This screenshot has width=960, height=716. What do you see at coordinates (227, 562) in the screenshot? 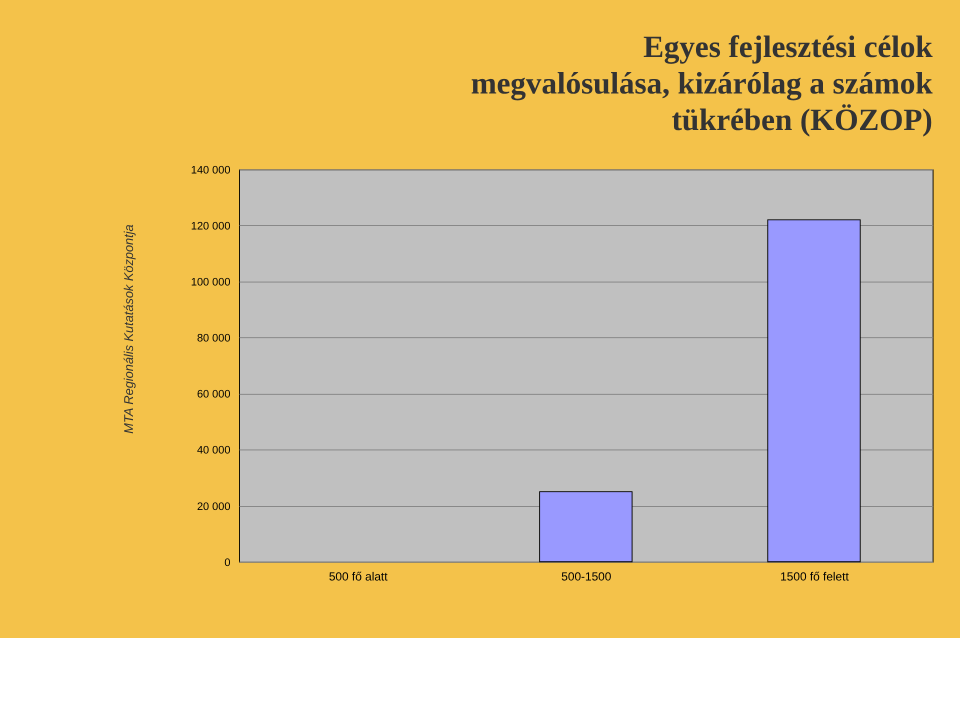
I see `y-tick-label: 0` at bounding box center [227, 562].